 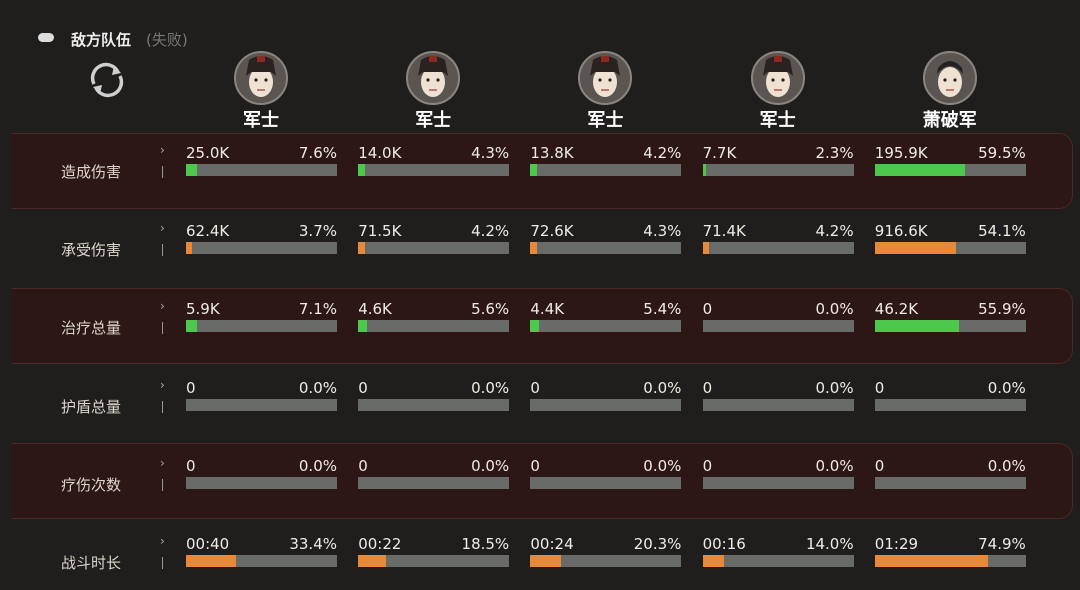 I want to click on row-label: 承受伤害, so click(x=91, y=250).